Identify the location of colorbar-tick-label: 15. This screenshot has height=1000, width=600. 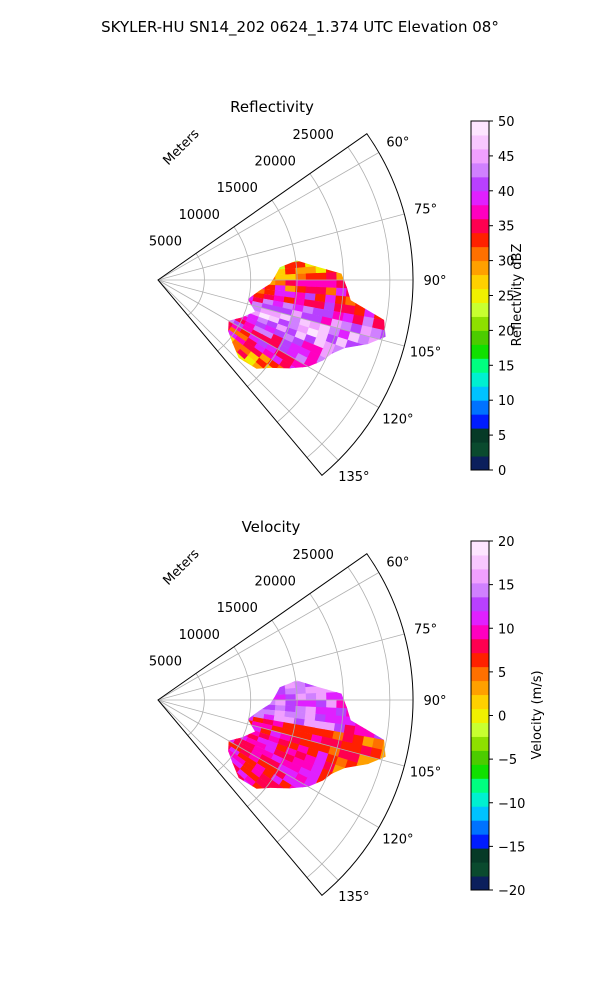
(506, 586).